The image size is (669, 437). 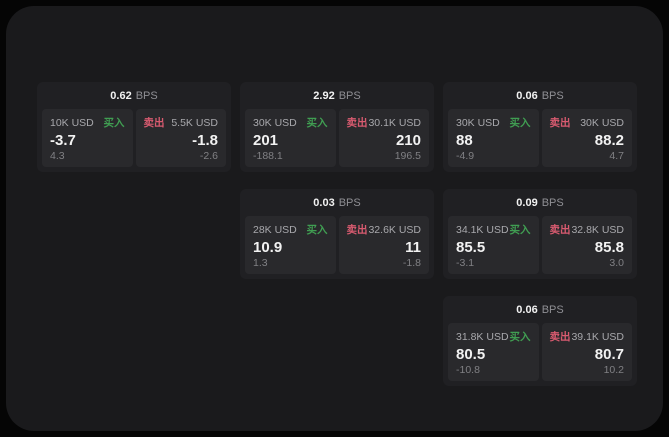 What do you see at coordinates (540, 202) in the screenshot?
I see `card-header: 0.09 BPS` at bounding box center [540, 202].